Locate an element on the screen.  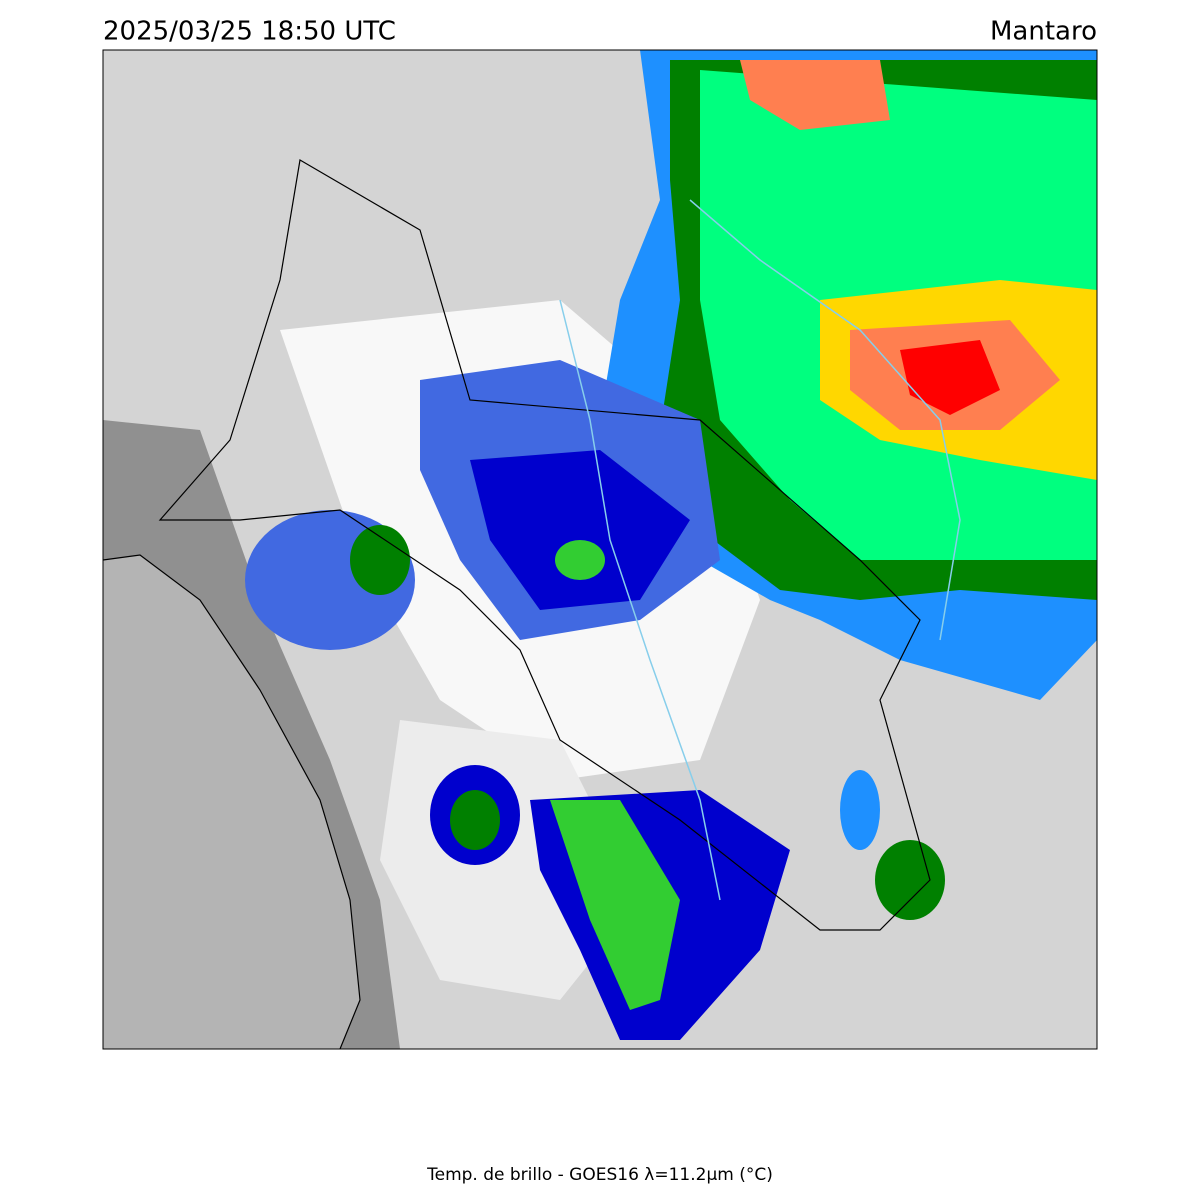
region: Mantaro is located at coordinates (1043, 32).